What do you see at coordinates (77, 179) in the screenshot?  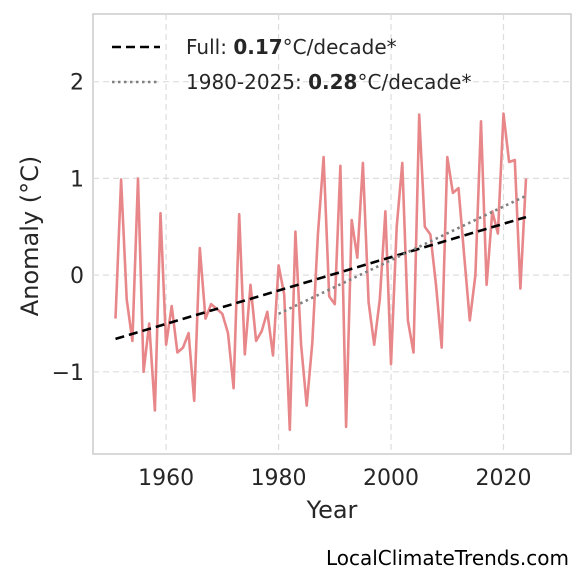 I see `y-tick-label: 1` at bounding box center [77, 179].